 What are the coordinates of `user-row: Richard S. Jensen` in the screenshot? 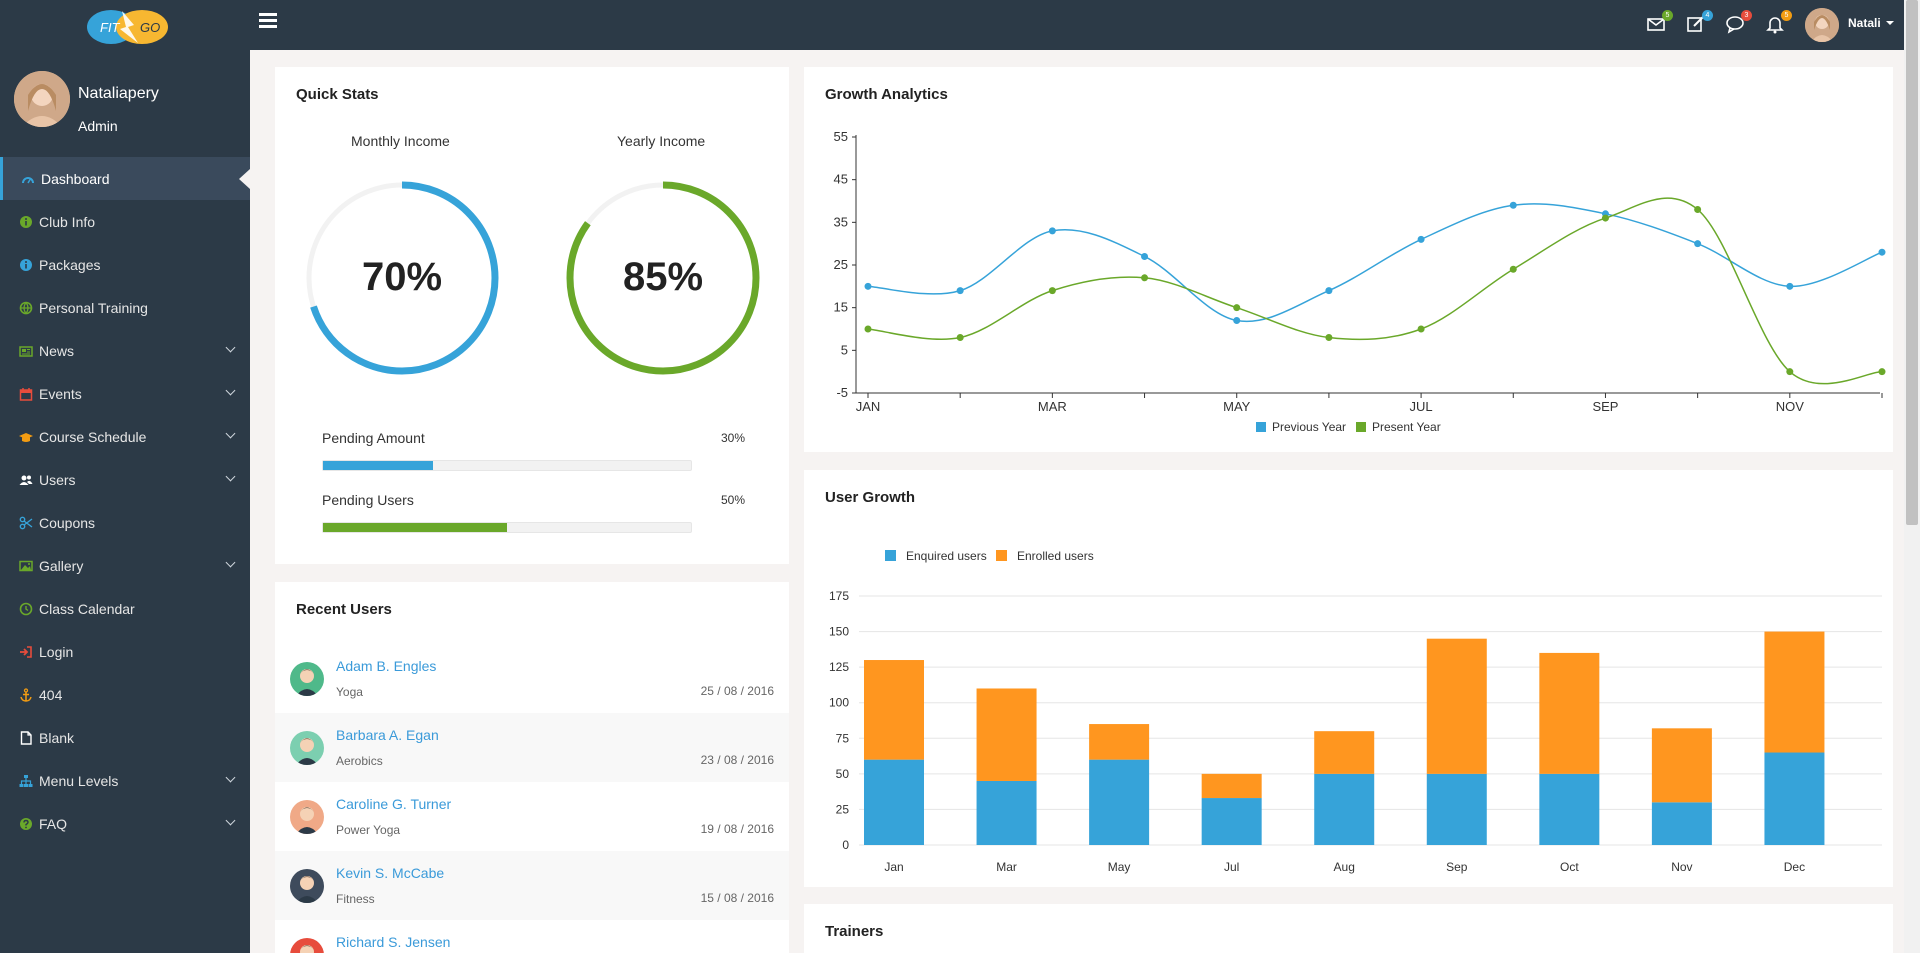 It's located at (532, 936).